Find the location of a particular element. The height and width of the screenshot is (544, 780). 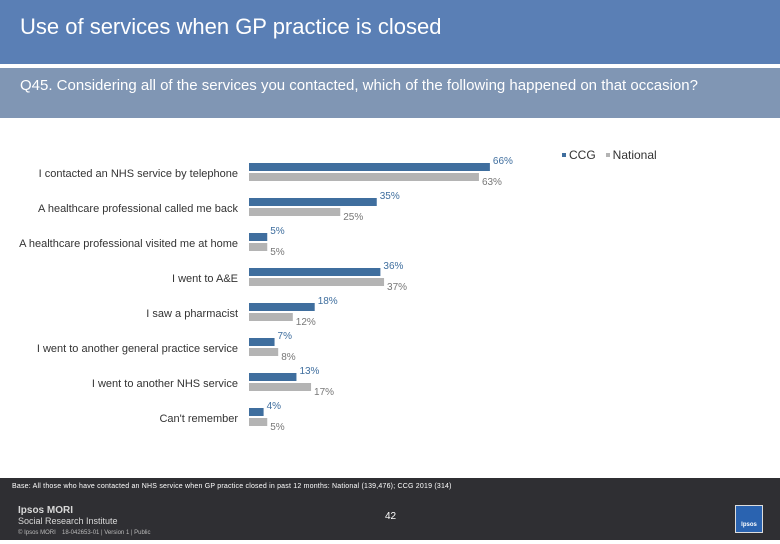

copyright: © Ipsos MORI is located at coordinates (37, 533).